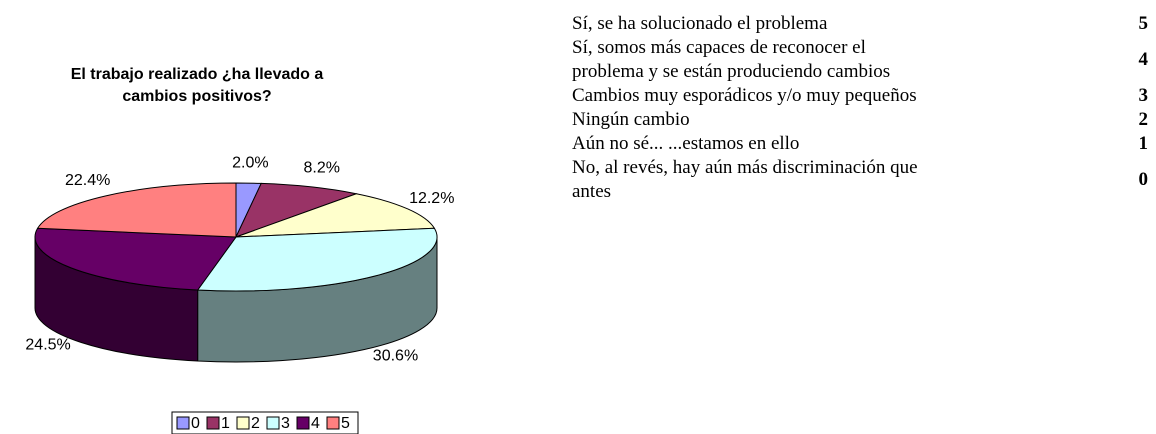  I want to click on legend-label: 5, so click(345, 423).